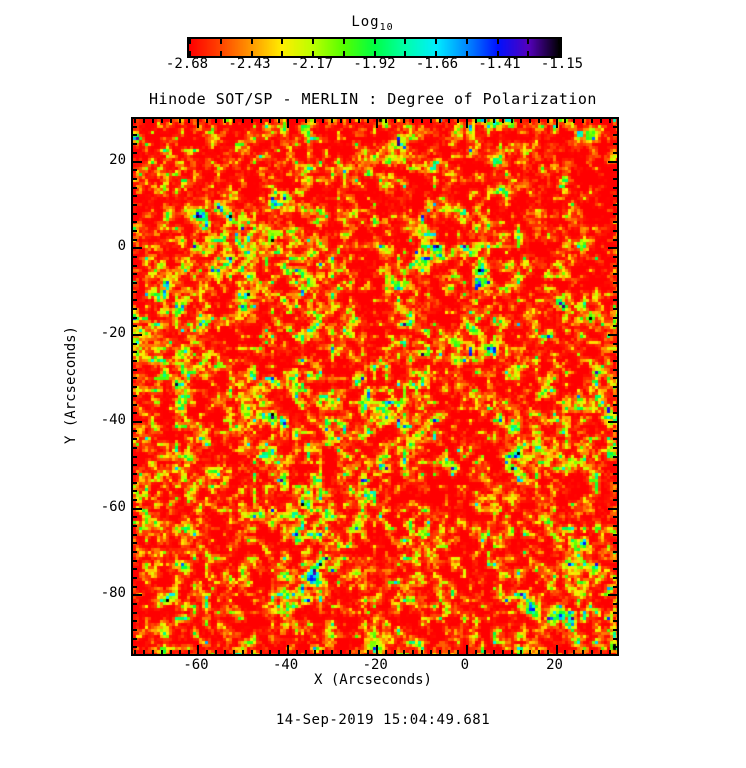  I want to click on y-tick-label: 0, so click(121, 246).